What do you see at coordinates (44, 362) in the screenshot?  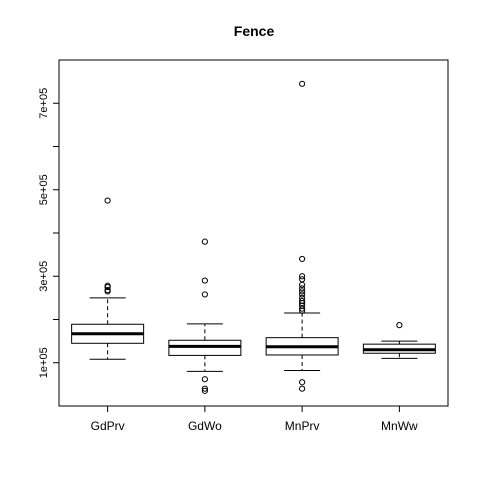 I see `y-tick-label: 1e+05` at bounding box center [44, 362].